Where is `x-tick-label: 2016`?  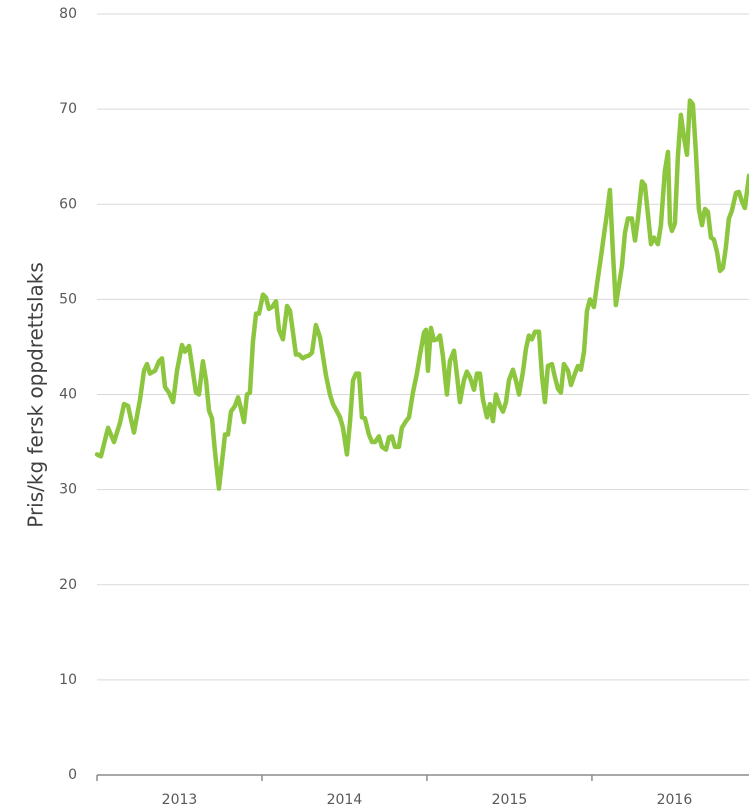
x-tick-label: 2016 is located at coordinates (675, 800).